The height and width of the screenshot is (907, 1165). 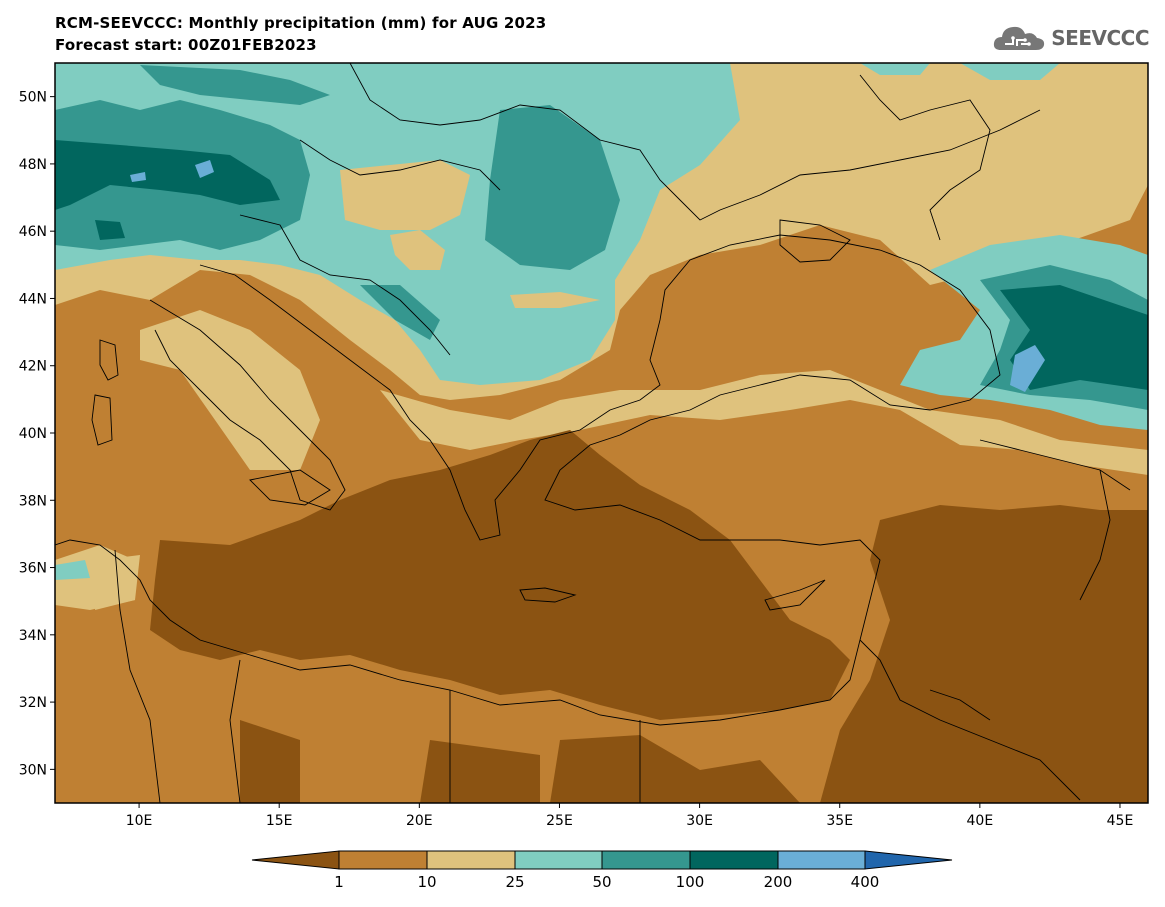 What do you see at coordinates (72, 570) in the screenshot?
I see `field-25-50mm-atlas` at bounding box center [72, 570].